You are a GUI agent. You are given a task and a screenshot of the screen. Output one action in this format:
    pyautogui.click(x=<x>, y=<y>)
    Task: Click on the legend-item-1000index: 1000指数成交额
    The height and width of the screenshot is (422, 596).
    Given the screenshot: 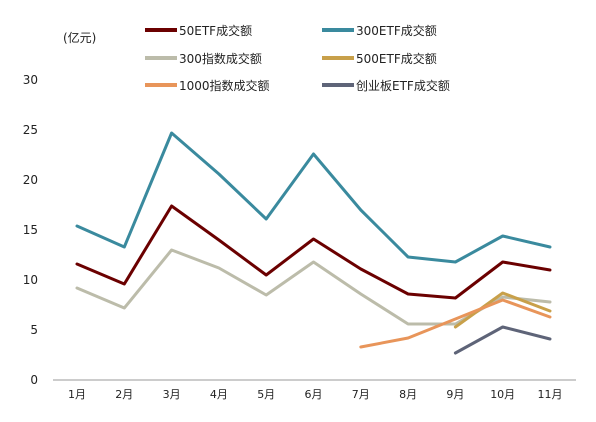 What is the action you would take?
    pyautogui.click(x=207, y=85)
    